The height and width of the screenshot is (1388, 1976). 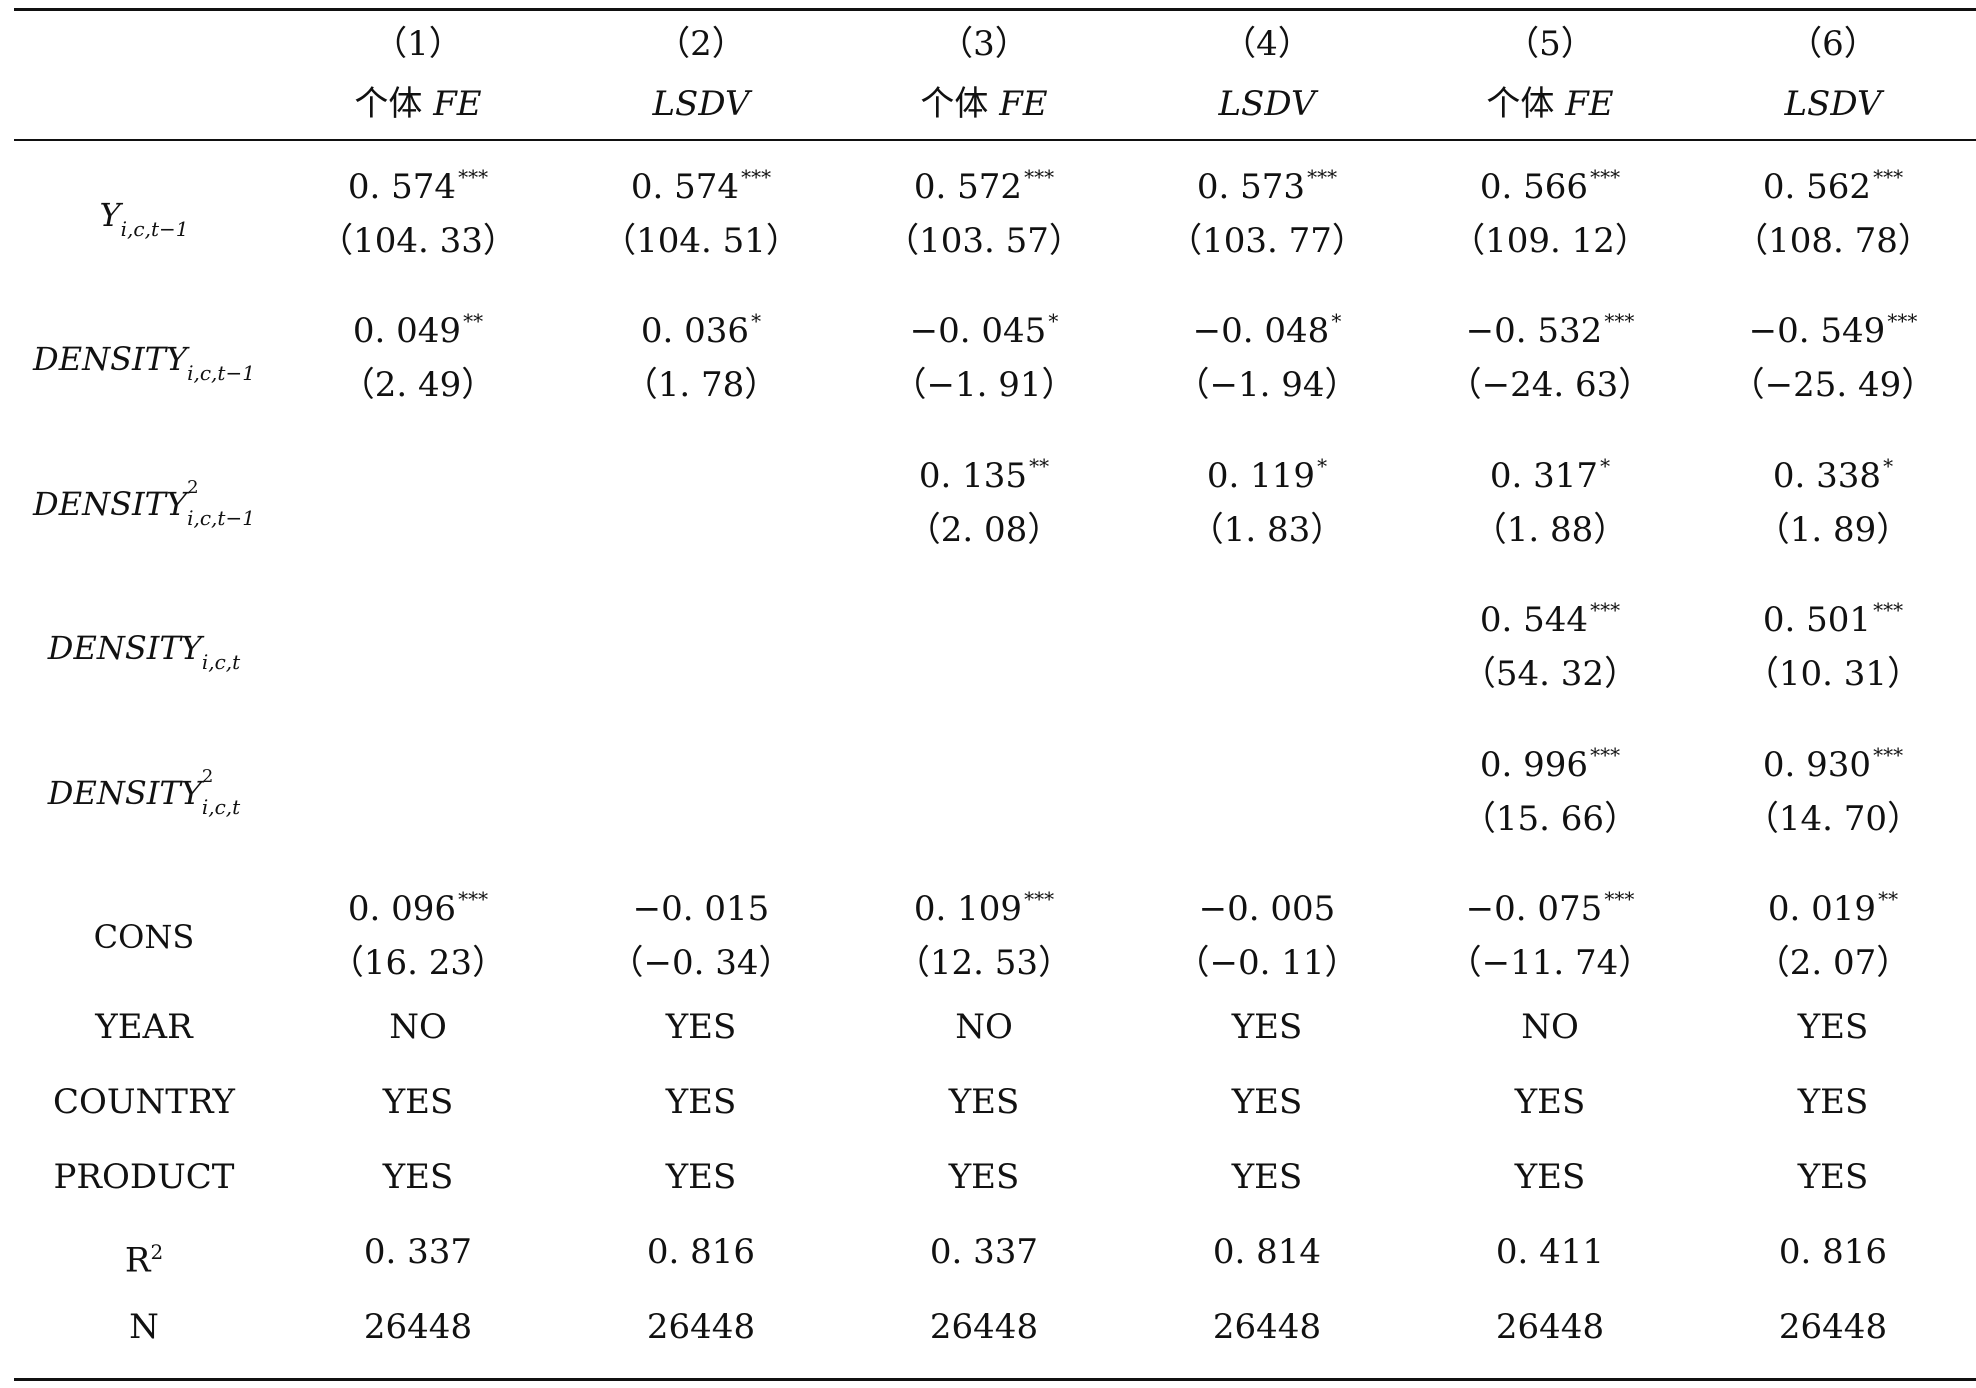 What do you see at coordinates (1267, 385) in the screenshot?
I see `t-statistic: （−1. 94）` at bounding box center [1267, 385].